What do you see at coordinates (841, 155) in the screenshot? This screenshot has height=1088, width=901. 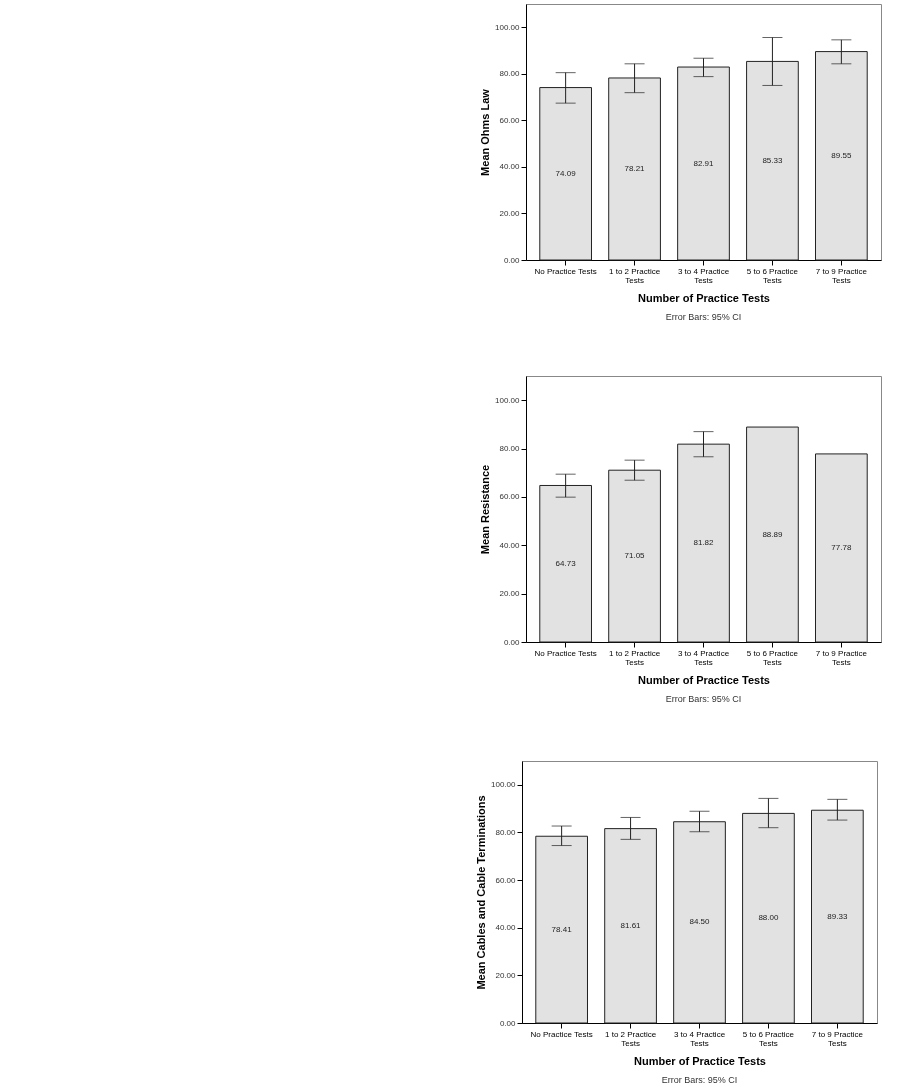 I see `data-label: 89.55` at bounding box center [841, 155].